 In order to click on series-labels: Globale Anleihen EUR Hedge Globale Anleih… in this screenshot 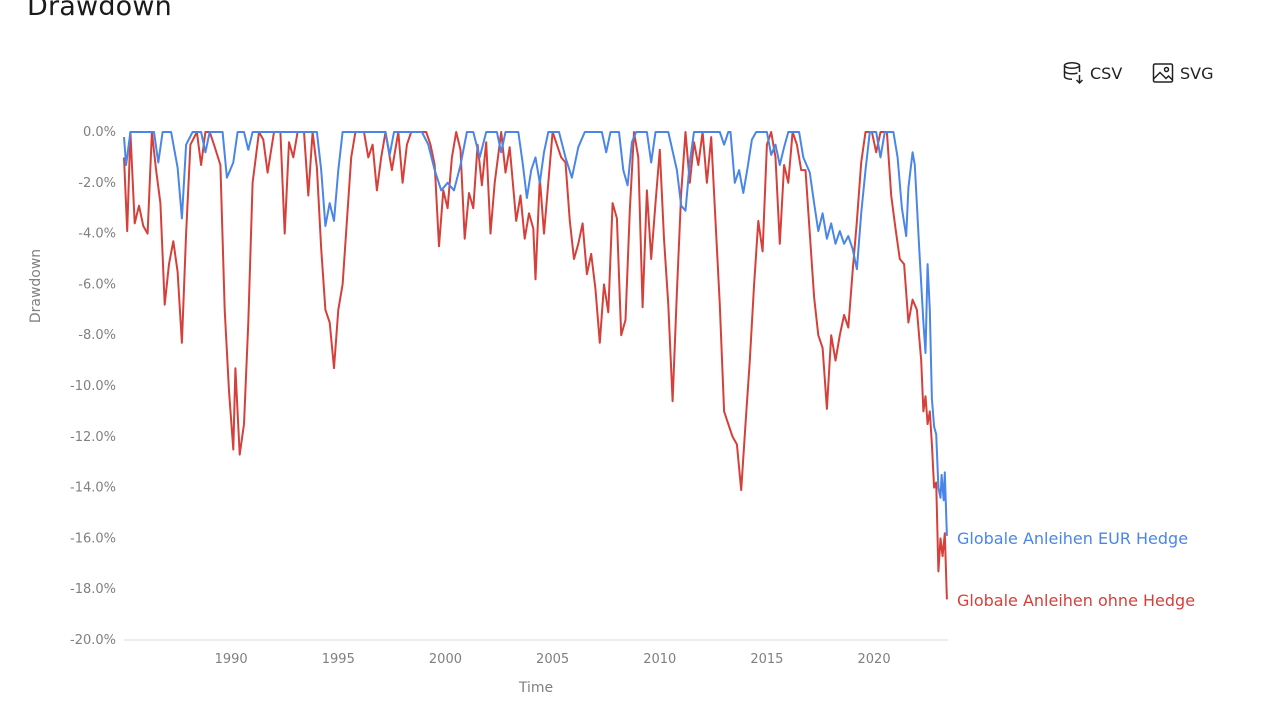, I will do `click(1076, 569)`.